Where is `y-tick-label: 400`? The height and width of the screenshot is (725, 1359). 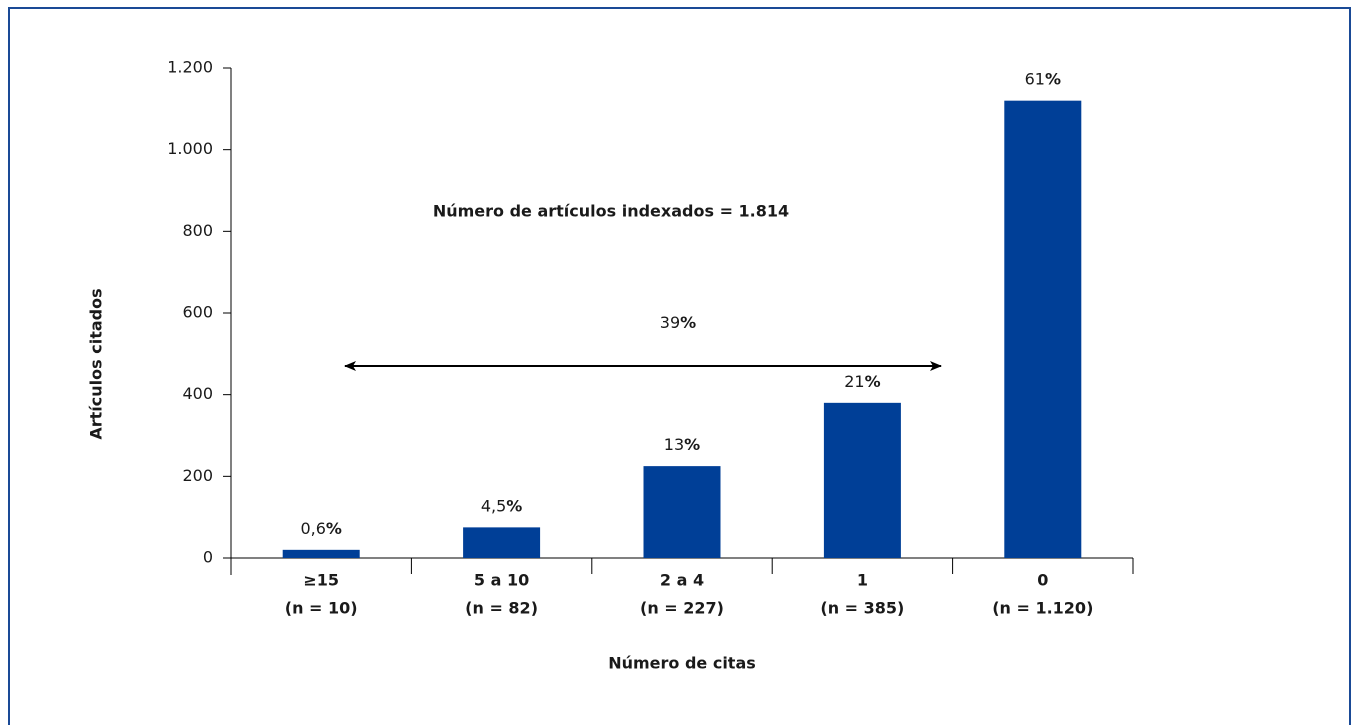
y-tick-label: 400 is located at coordinates (197, 393).